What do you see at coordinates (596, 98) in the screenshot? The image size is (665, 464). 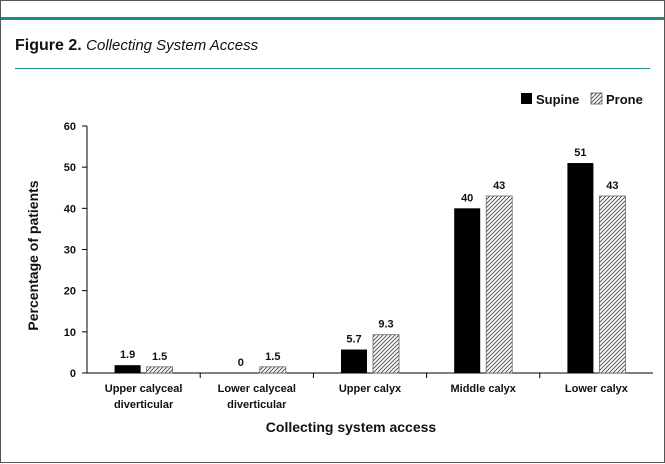 I see `legend-swatch-prone` at bounding box center [596, 98].